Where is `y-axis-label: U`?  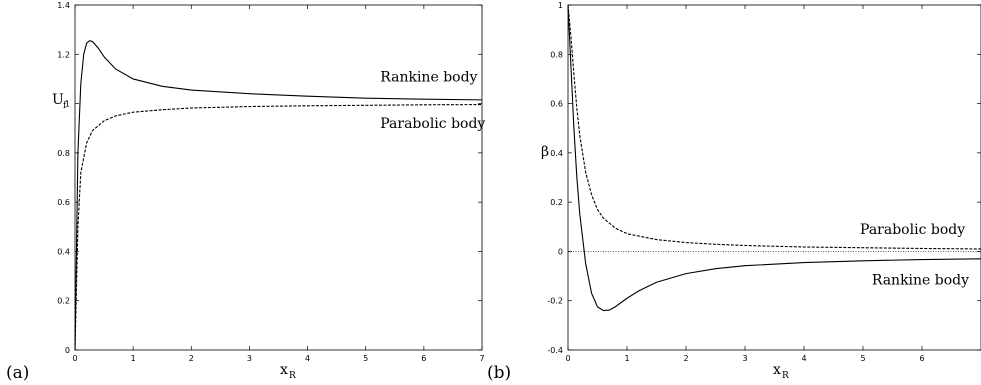 y-axis-label: U is located at coordinates (58, 100).